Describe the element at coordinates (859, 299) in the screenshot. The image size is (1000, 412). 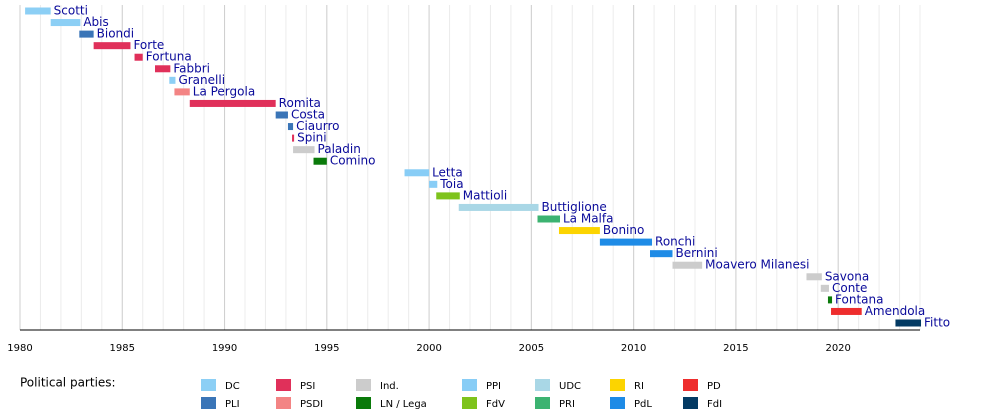
I see `bar-label: Fontana` at that location.